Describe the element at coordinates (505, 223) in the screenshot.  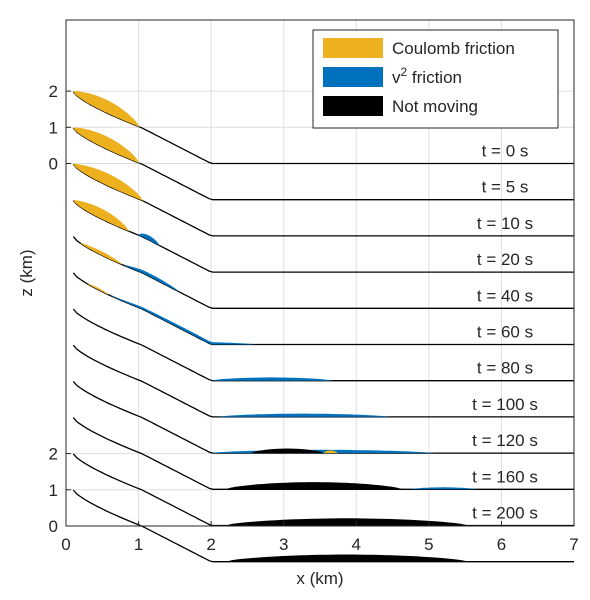
I see `time-label: t = 10 s` at that location.